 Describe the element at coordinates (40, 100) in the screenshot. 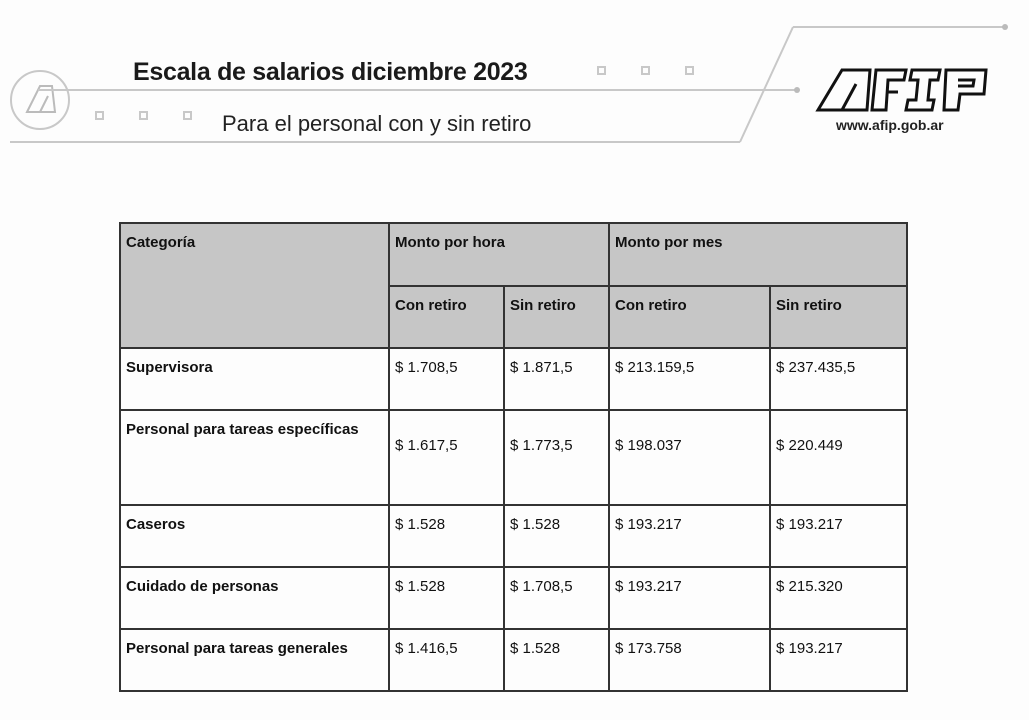

I see `afip-round-icon` at that location.